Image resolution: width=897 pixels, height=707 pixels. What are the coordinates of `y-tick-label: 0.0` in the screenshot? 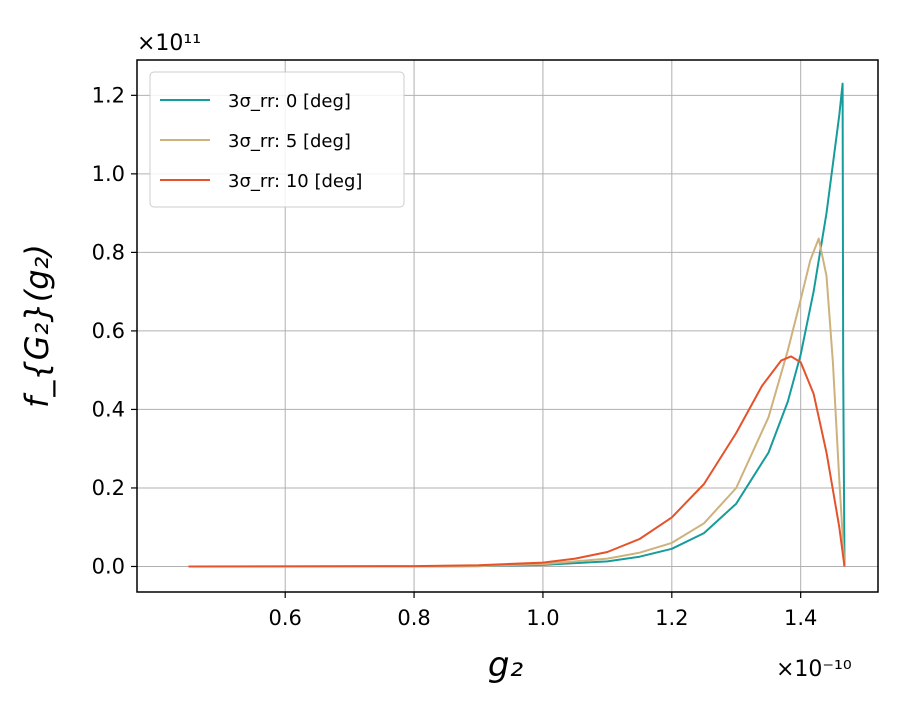 It's located at (108, 566).